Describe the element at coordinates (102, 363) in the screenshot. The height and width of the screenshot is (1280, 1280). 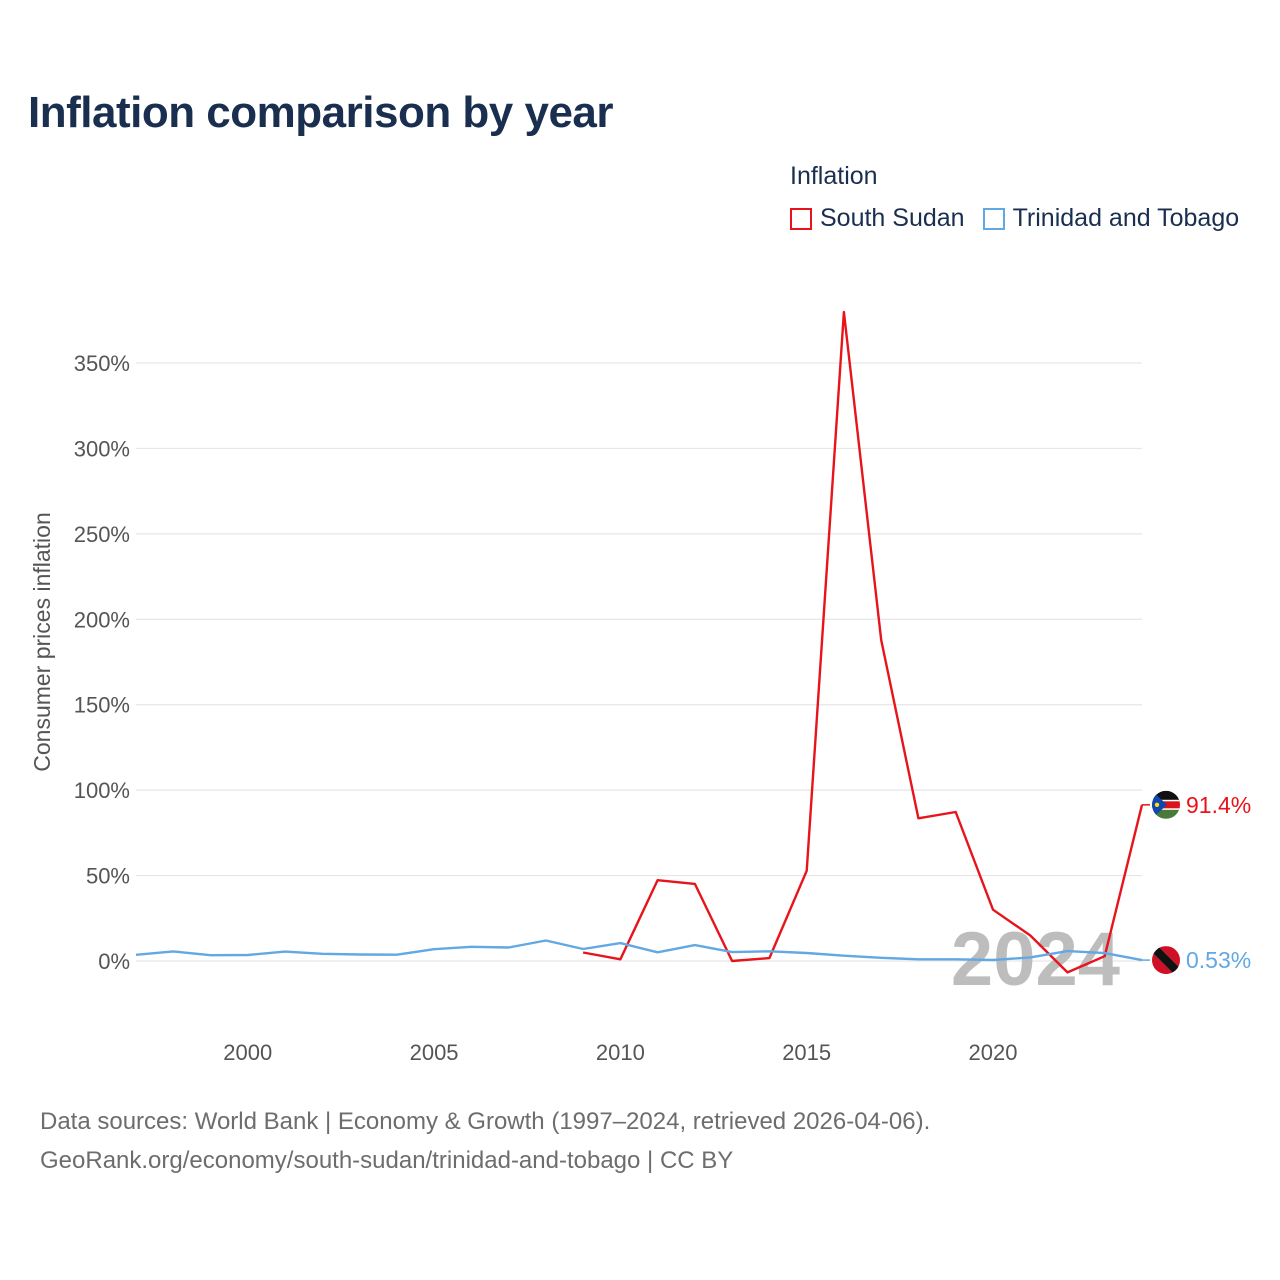
I see `y-tick-label: 350%` at that location.